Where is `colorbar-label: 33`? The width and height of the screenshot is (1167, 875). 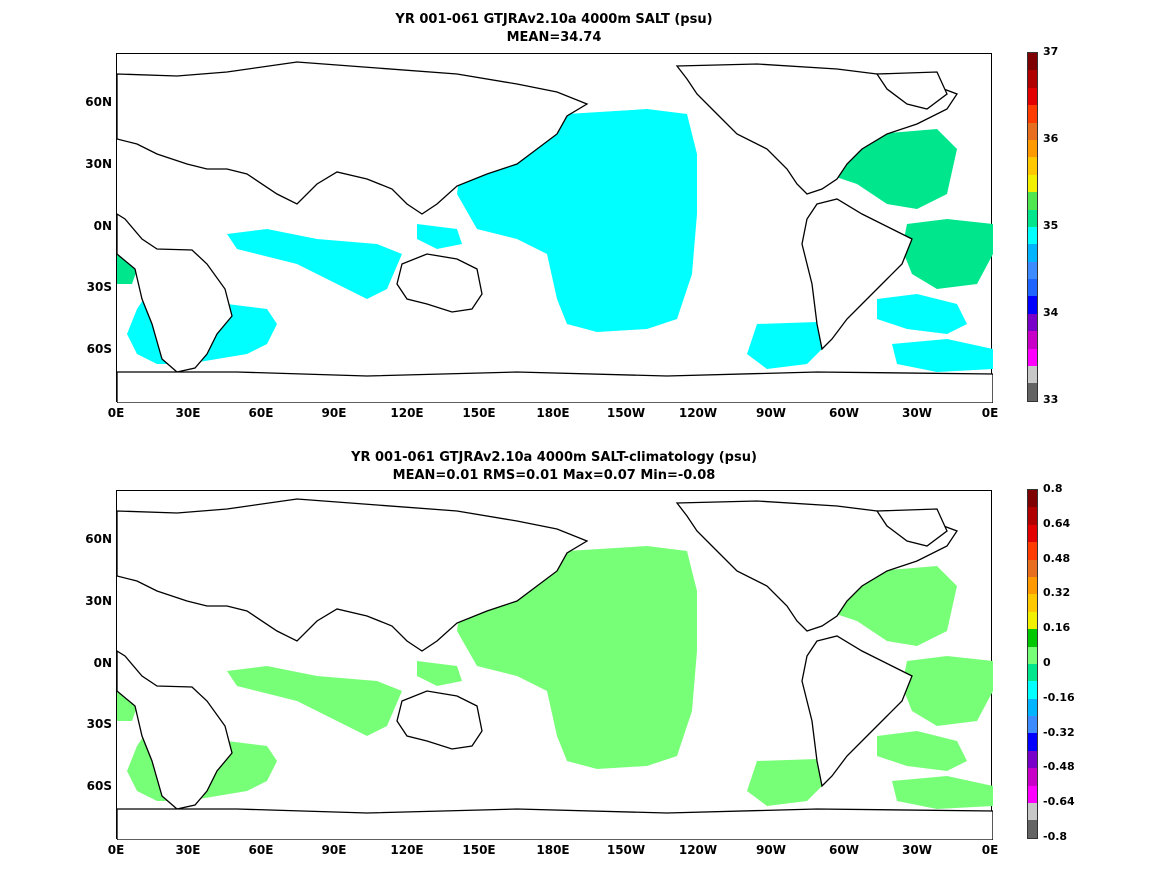
colorbar-label: 33 is located at coordinates (1051, 399).